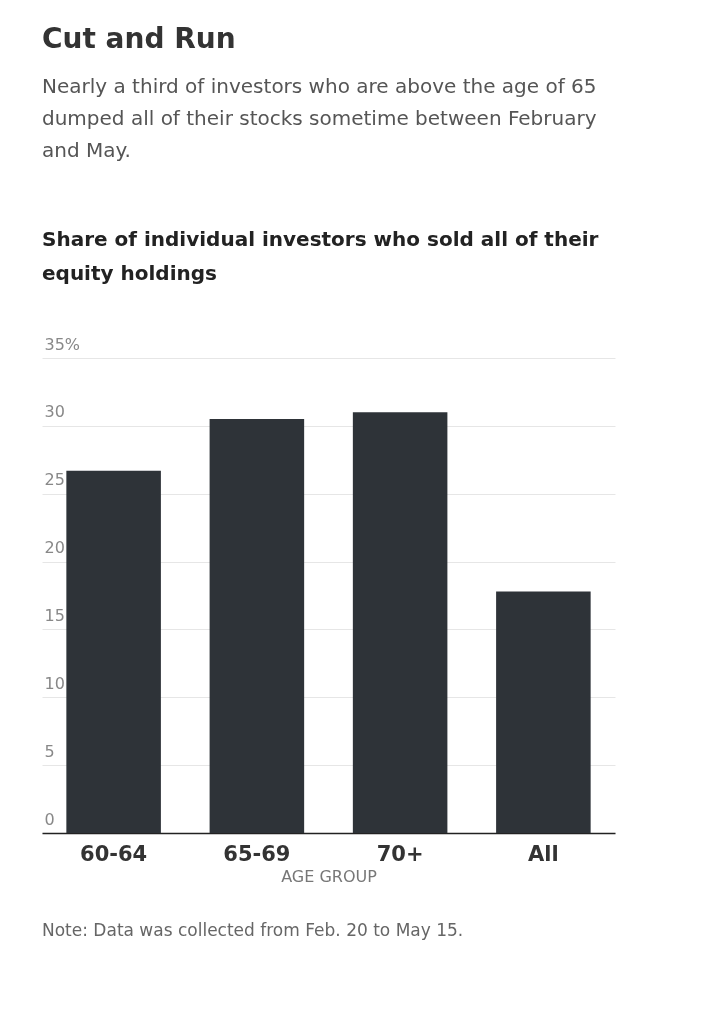  What do you see at coordinates (54, 615) in the screenshot?
I see `y-tick-label: 15` at bounding box center [54, 615].